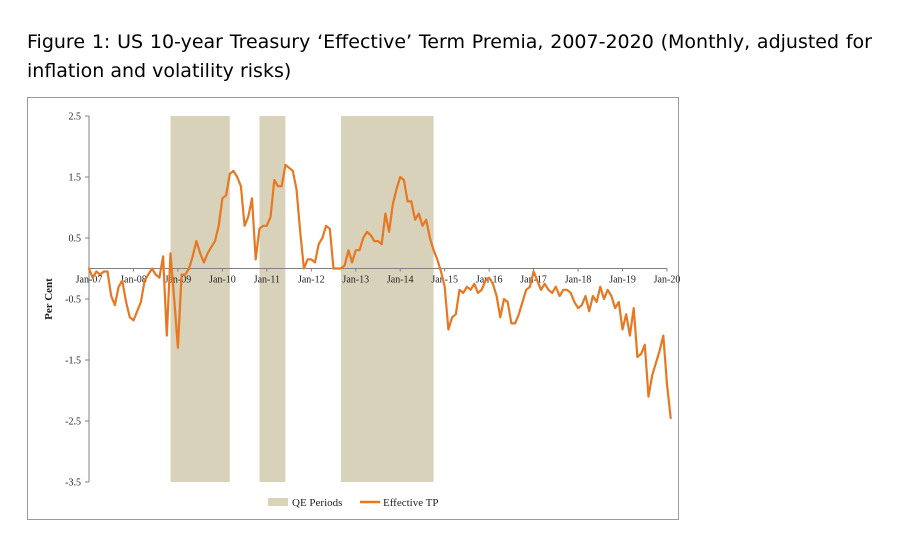 Image resolution: width=903 pixels, height=550 pixels. I want to click on x-tick-label: Jan-10, so click(222, 280).